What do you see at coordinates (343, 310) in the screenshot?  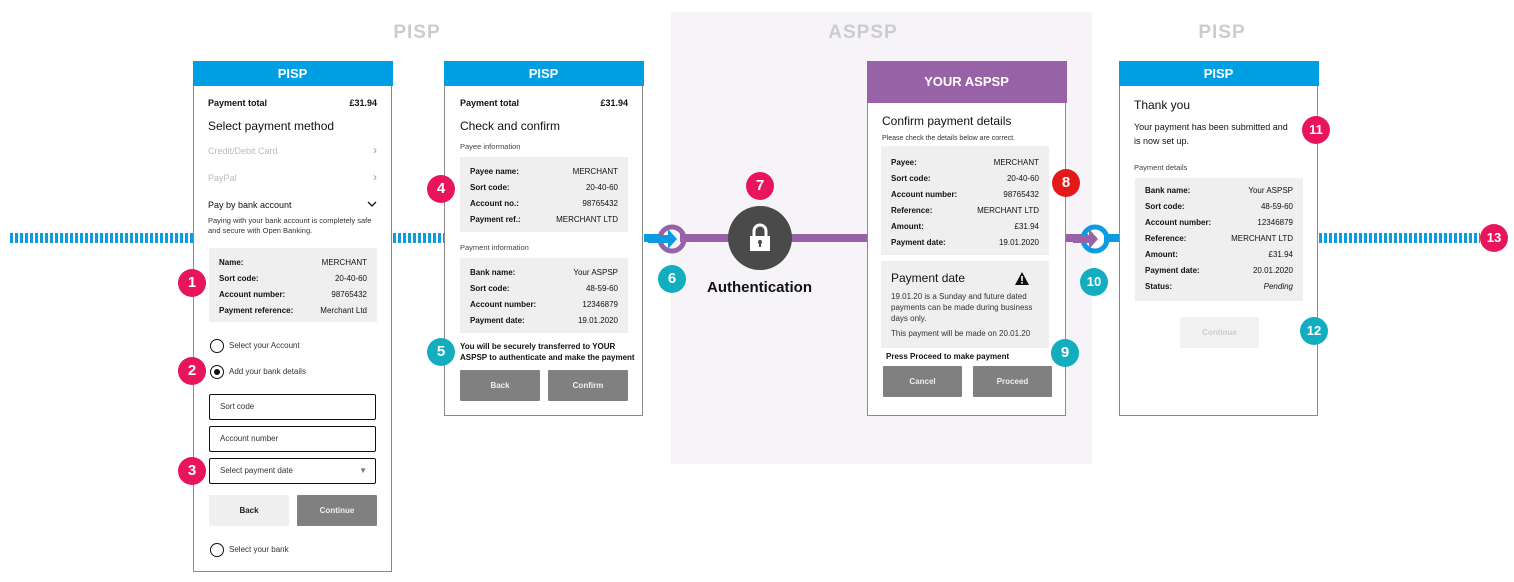 I see `detail-value: Merchant Ltd` at bounding box center [343, 310].